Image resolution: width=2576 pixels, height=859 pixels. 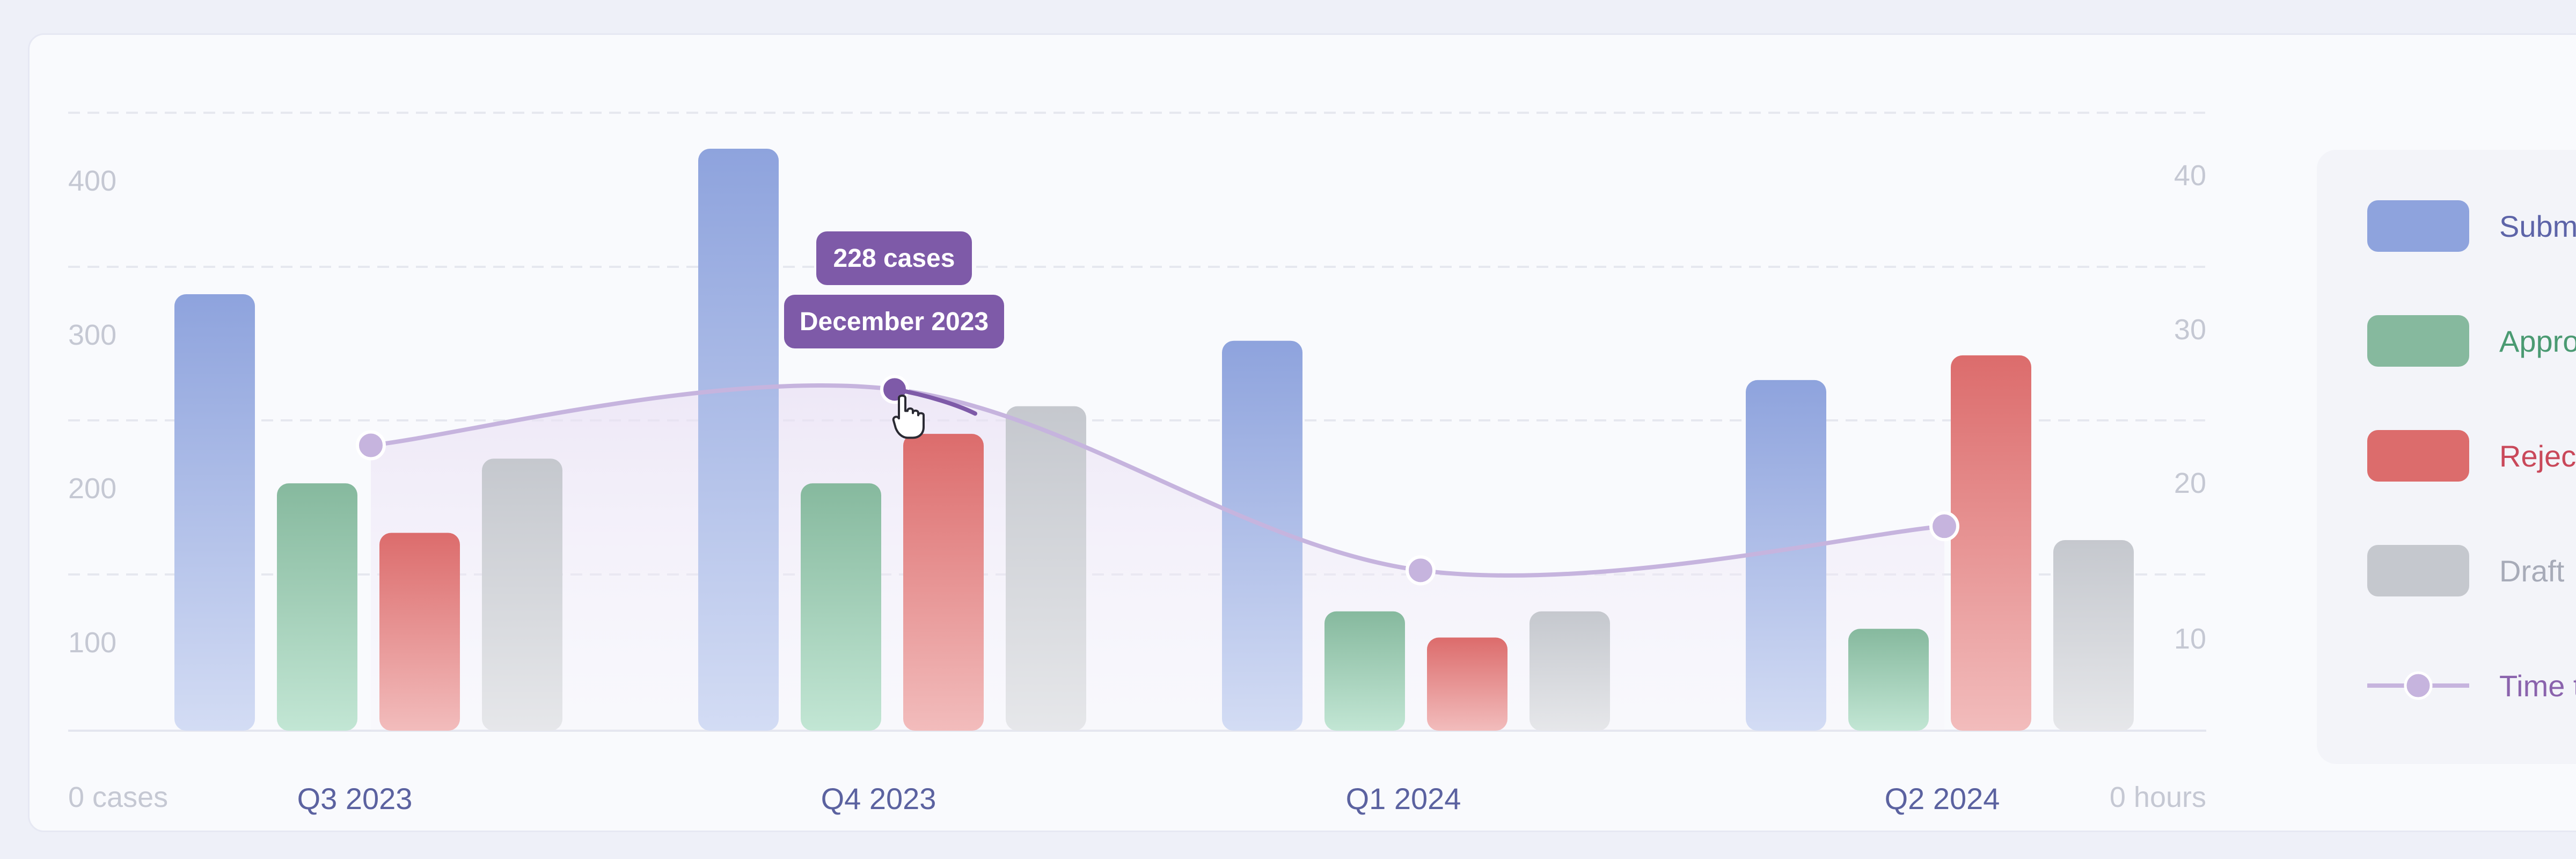 I want to click on legend: Submitted Approved Rejected Draft Time to, so click(x=2446, y=457).